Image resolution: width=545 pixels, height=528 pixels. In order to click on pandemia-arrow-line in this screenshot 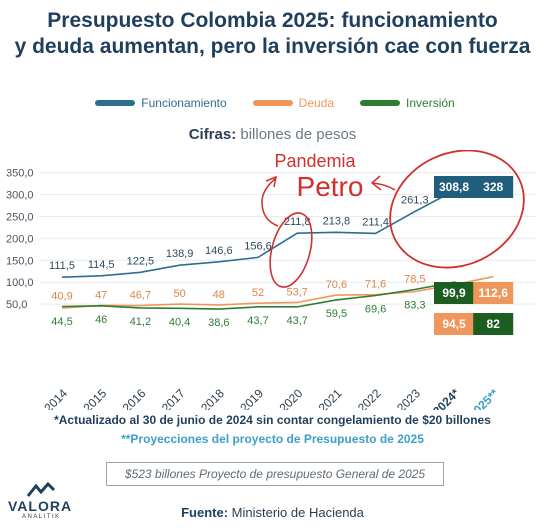, I will do `click(270, 202)`.